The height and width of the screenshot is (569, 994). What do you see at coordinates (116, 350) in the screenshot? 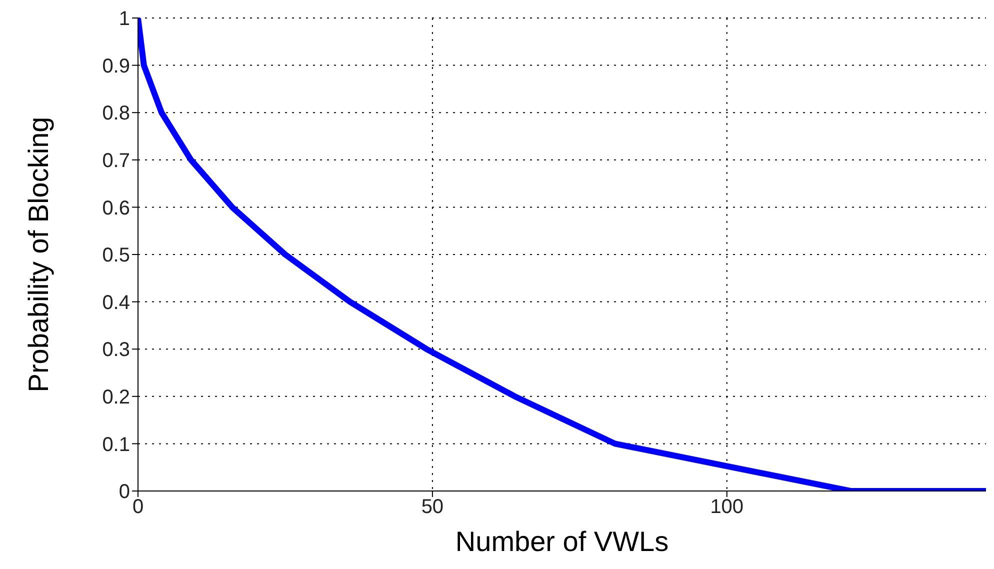
I see `y-tick-label: 0.3` at bounding box center [116, 350].